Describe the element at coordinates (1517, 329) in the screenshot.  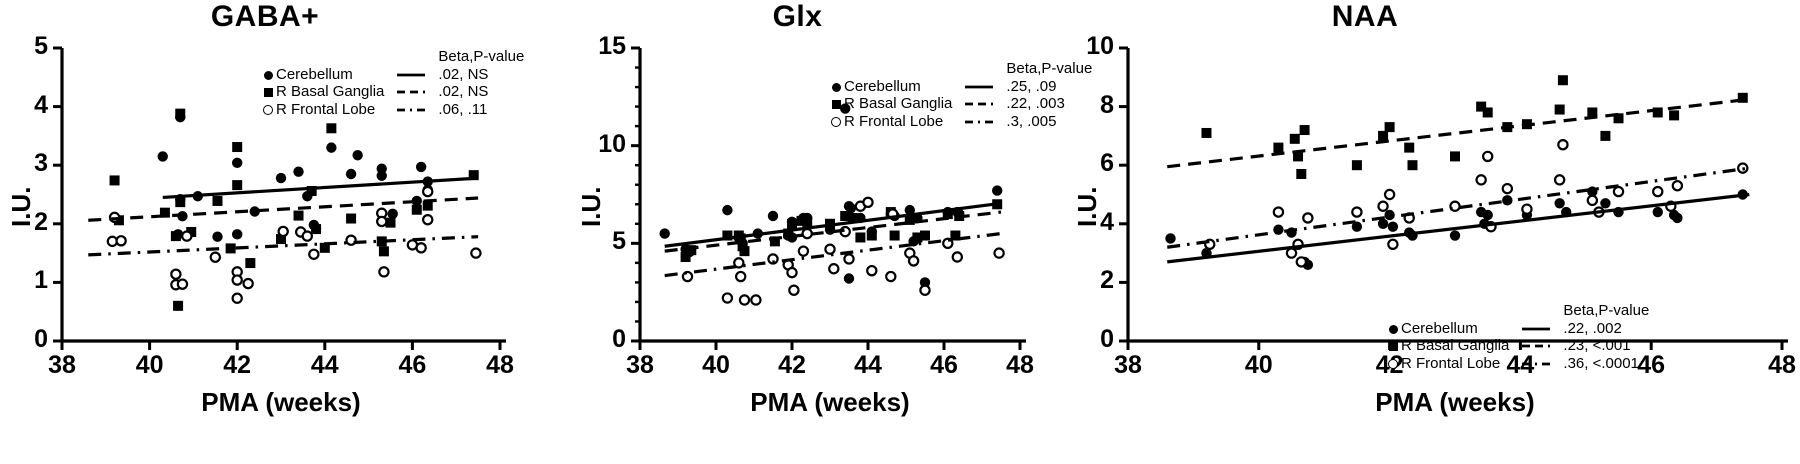
I see `legend-row: Cerebellum .22, .002` at that location.